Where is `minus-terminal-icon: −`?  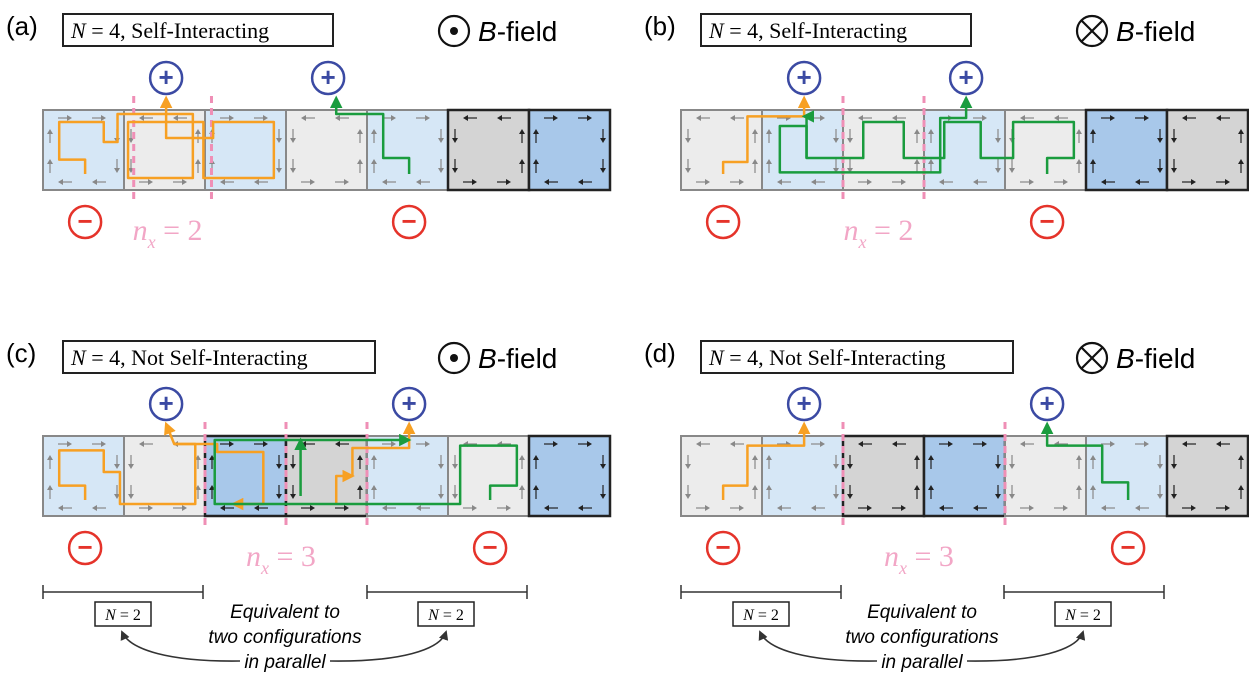
minus-terminal-icon: − is located at coordinates (1047, 222).